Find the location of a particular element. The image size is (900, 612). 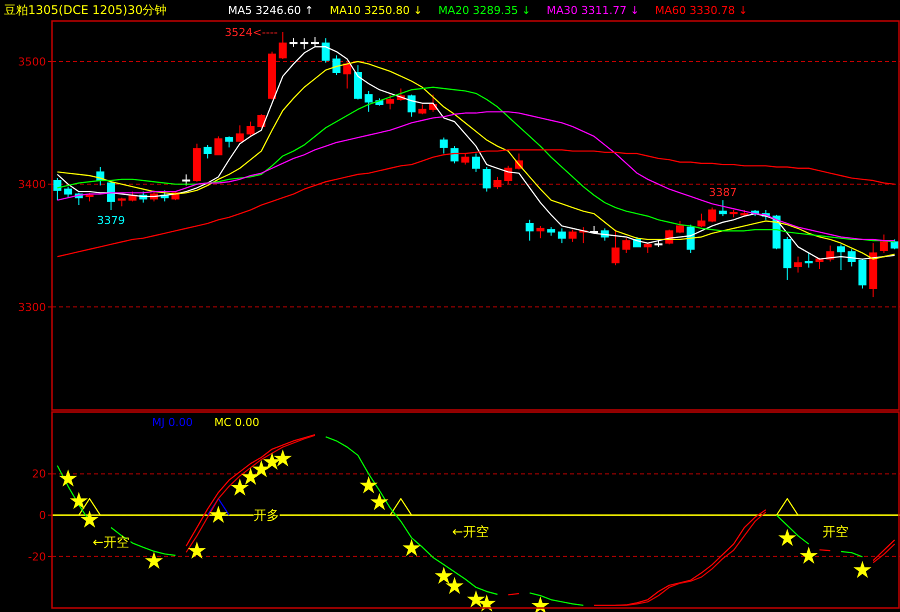

annotation: 3379 is located at coordinates (111, 220).